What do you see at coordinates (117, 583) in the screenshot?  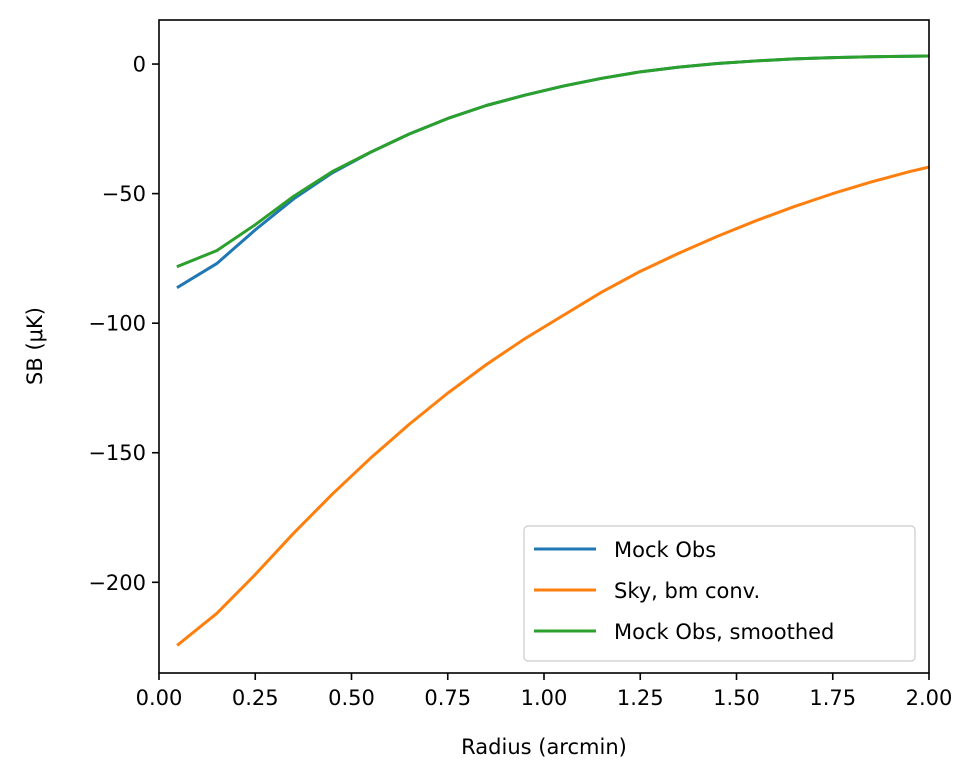 I see `y-tick-label: −200` at bounding box center [117, 583].